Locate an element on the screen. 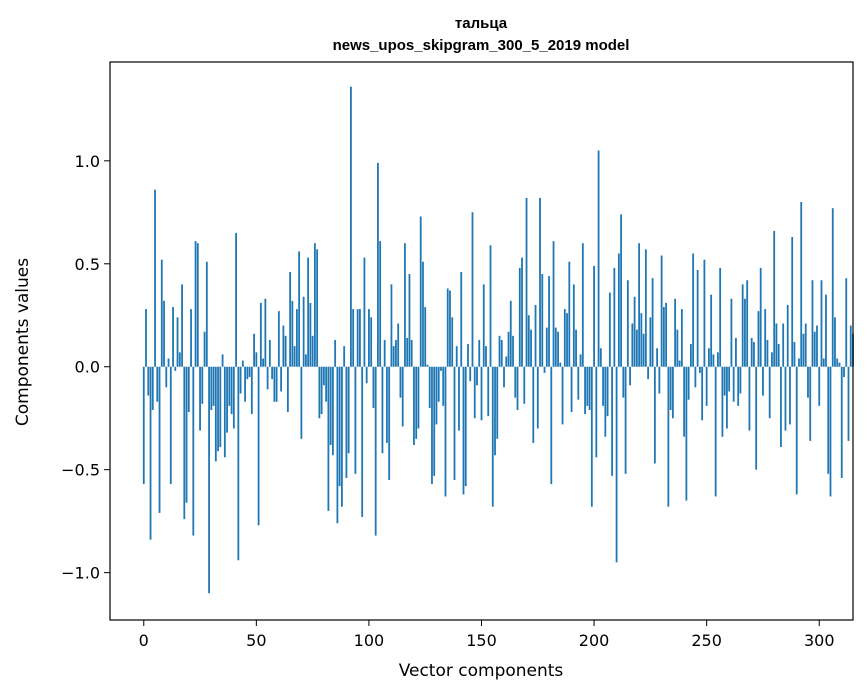 This screenshot has width=867, height=696. y-tick-label: 0.5 is located at coordinates (87, 264).